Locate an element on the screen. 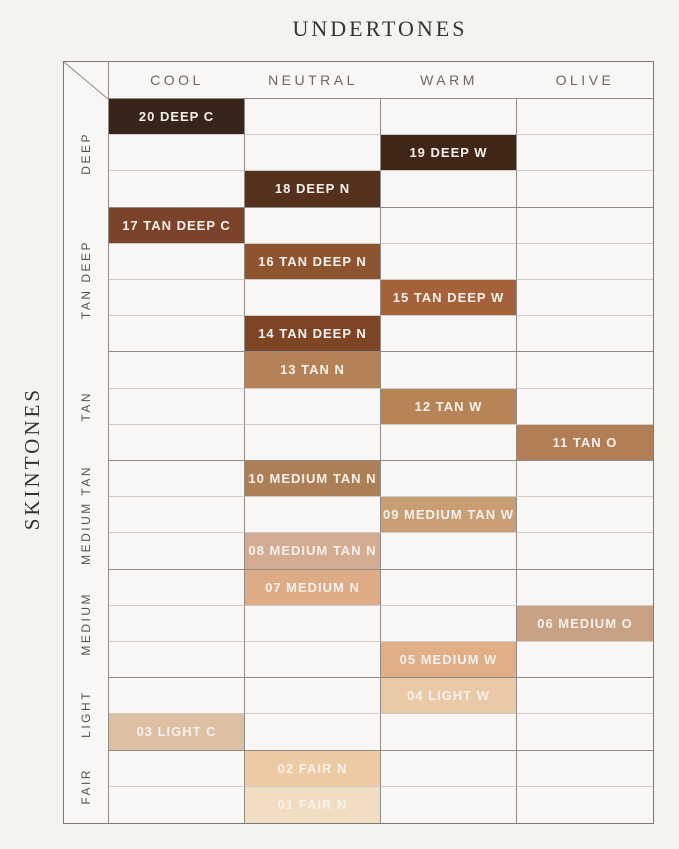 The height and width of the screenshot is (849, 679). row-group-label-text: LIGHT is located at coordinates (86, 714).